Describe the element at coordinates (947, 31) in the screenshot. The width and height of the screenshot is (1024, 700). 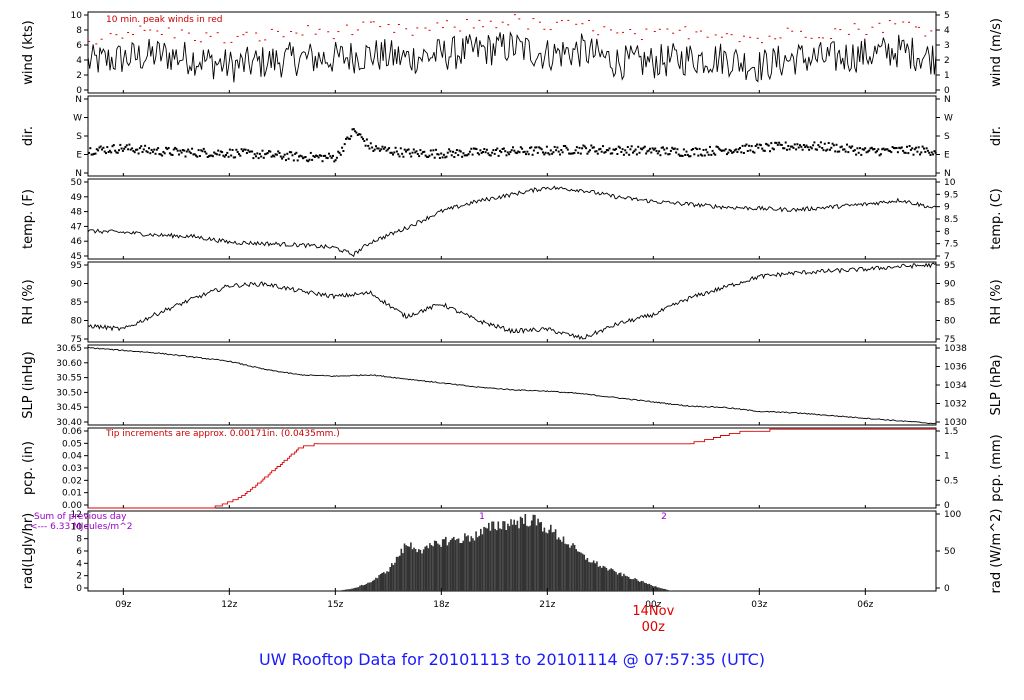
I see `y2tick-label-wind: 4` at that location.